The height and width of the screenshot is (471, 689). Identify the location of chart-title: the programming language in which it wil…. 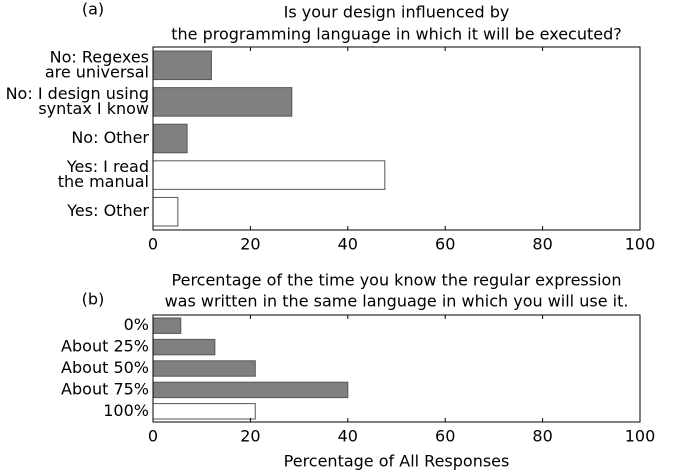
(396, 34).